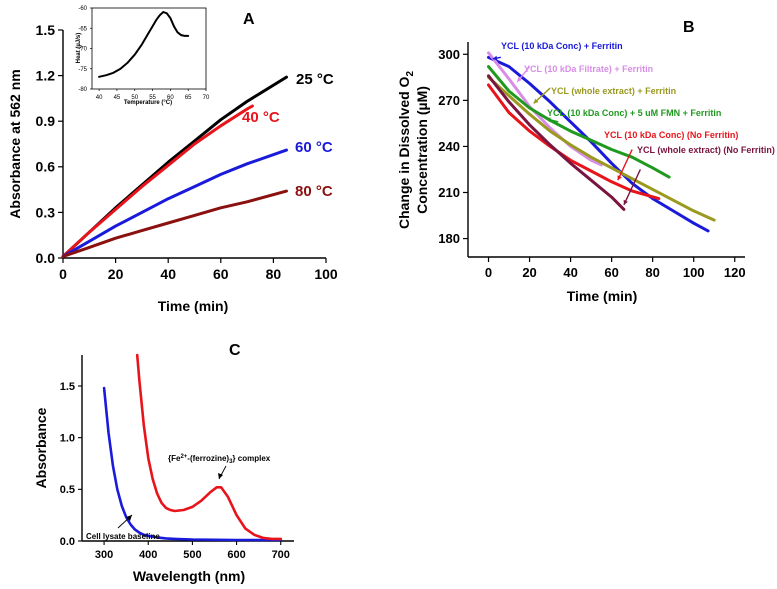  Describe the element at coordinates (174, 458) in the screenshot. I see `c-label-complex-pre: {Fe` at that location.